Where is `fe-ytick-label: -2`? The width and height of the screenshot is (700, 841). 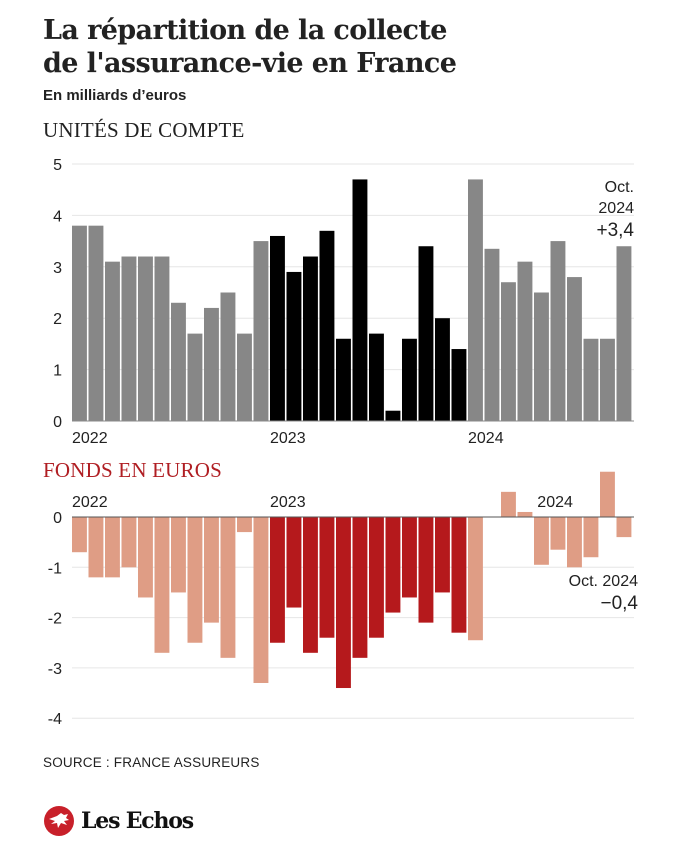 fe-ytick-label: -2 is located at coordinates (55, 619).